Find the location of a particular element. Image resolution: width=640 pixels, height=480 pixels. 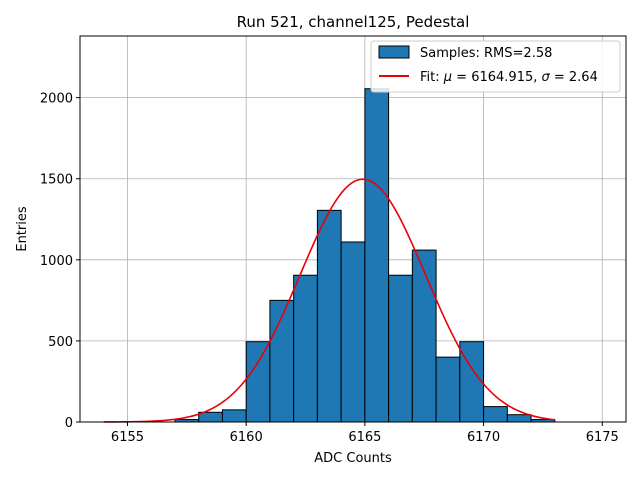

chart-title: Run 521, channel125, Pedestal is located at coordinates (353, 22).